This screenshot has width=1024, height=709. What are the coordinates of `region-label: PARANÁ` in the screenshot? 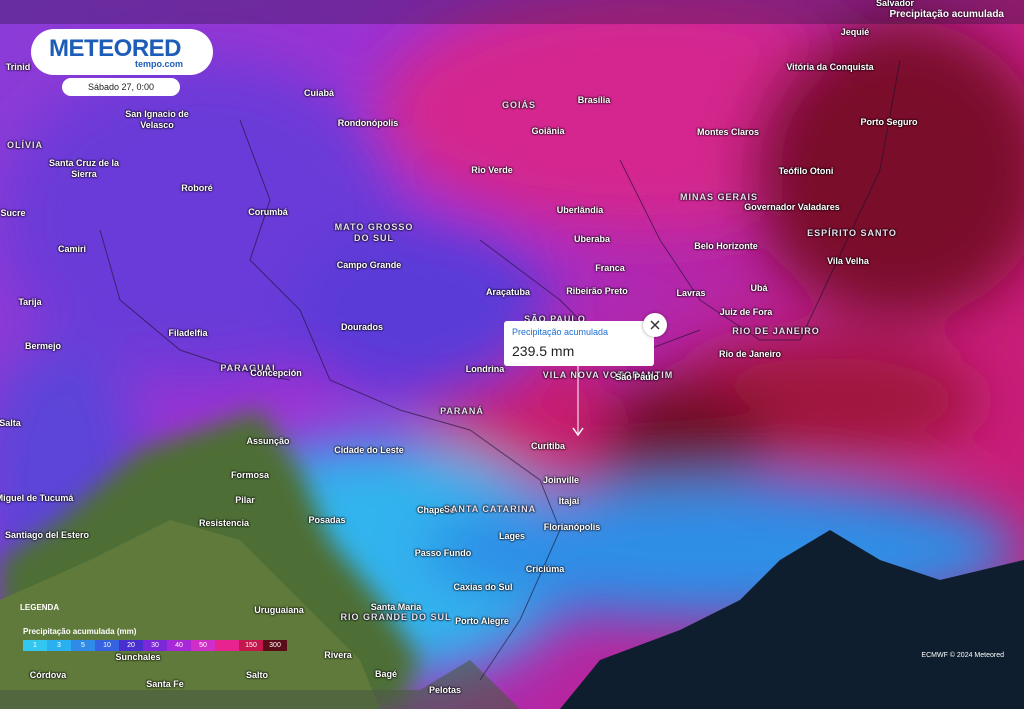 It's located at (462, 411).